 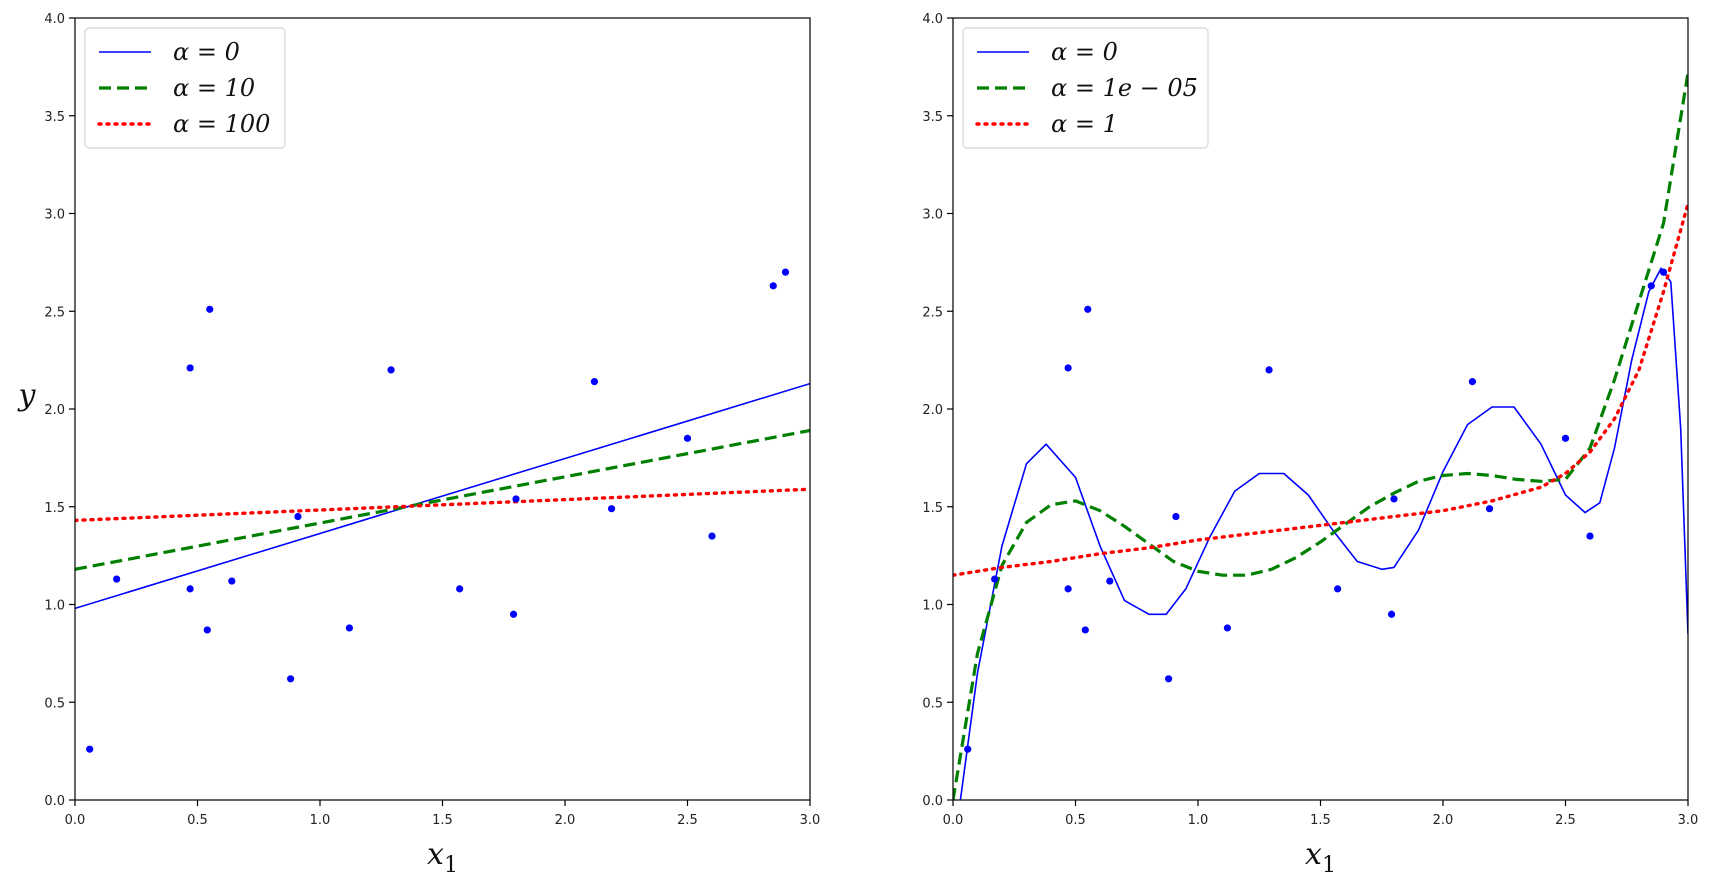 What do you see at coordinates (1124, 88) in the screenshot?
I see `legend-label: α = 1e − 05` at bounding box center [1124, 88].